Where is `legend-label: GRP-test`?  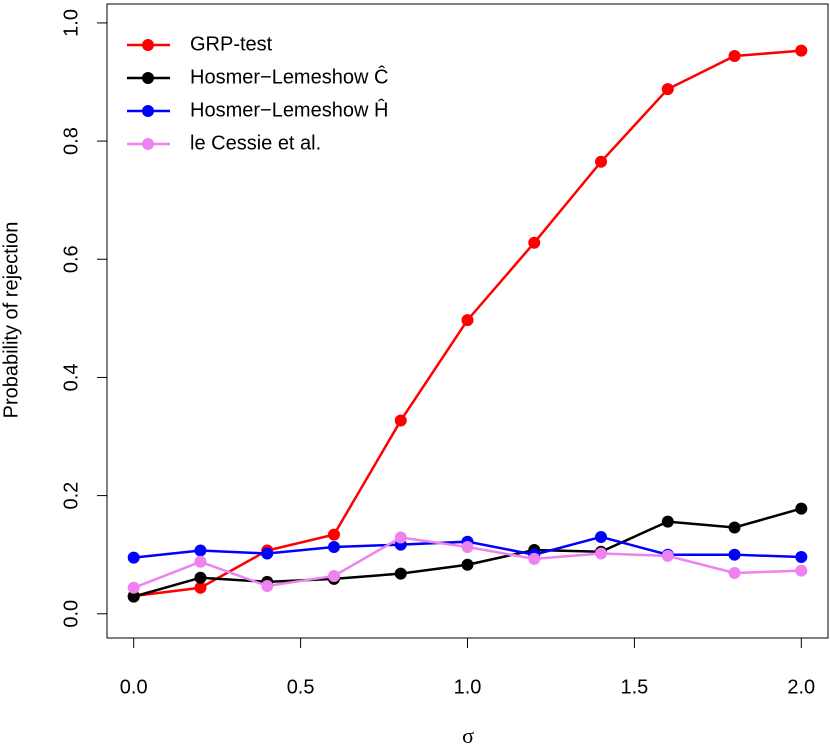 legend-label: GRP-test is located at coordinates (231, 44).